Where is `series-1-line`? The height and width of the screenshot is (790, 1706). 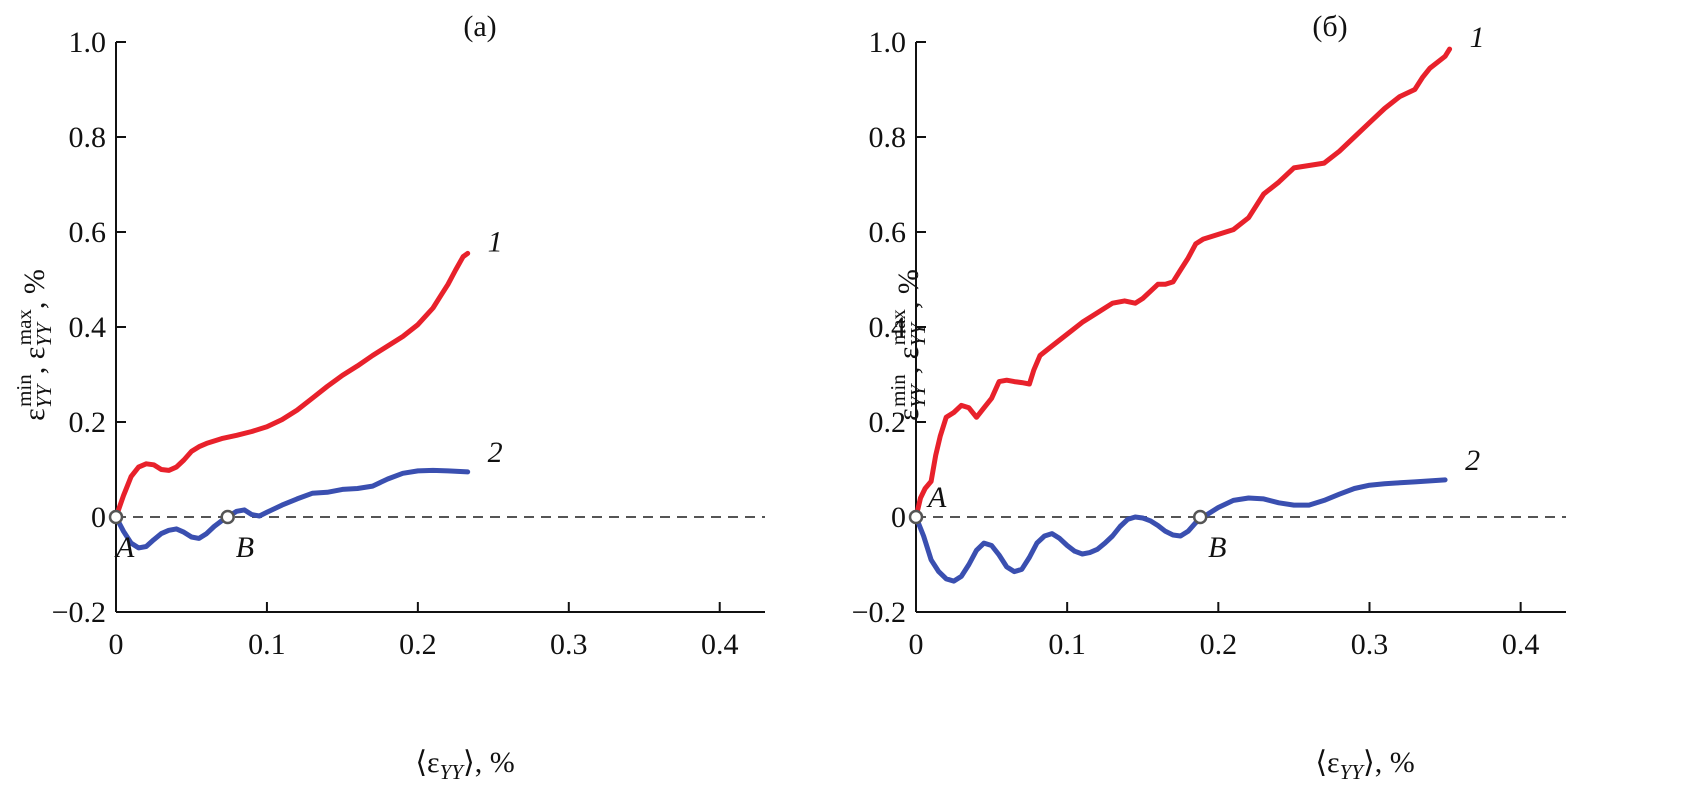
series-1-line is located at coordinates (292, 385).